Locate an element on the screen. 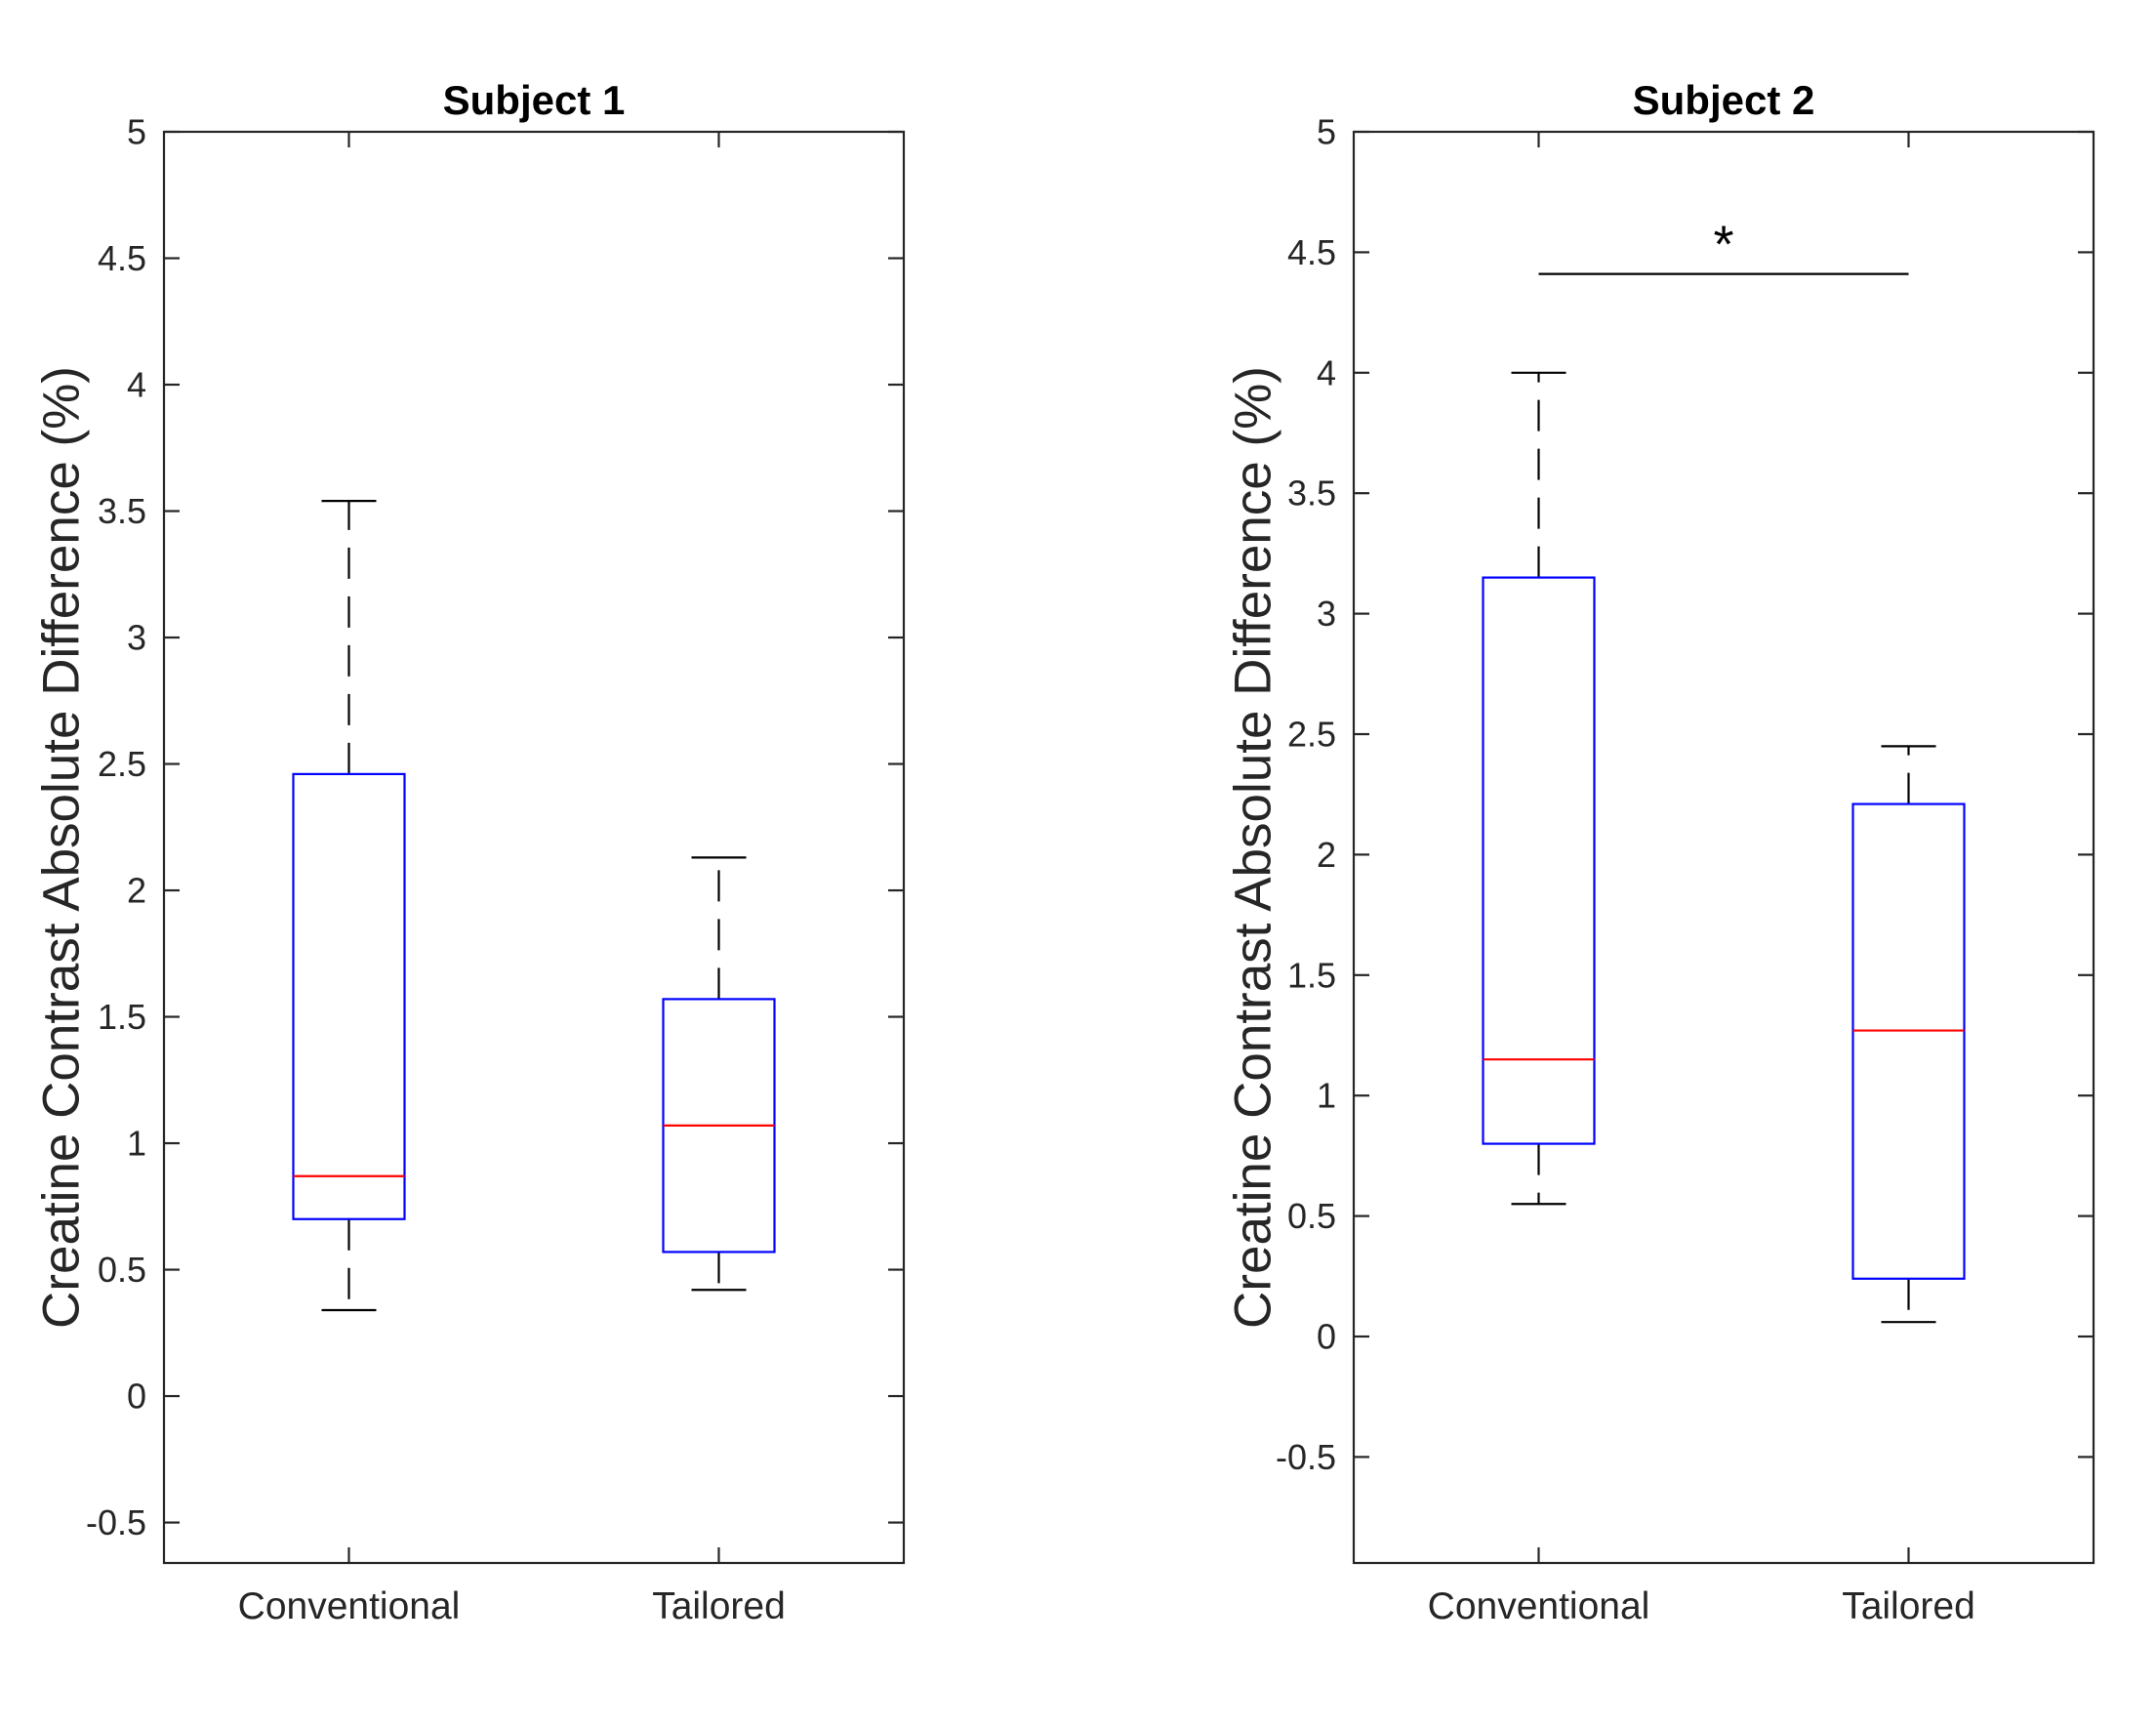  s1-y-tick-label: -0.5 is located at coordinates (116, 1522).